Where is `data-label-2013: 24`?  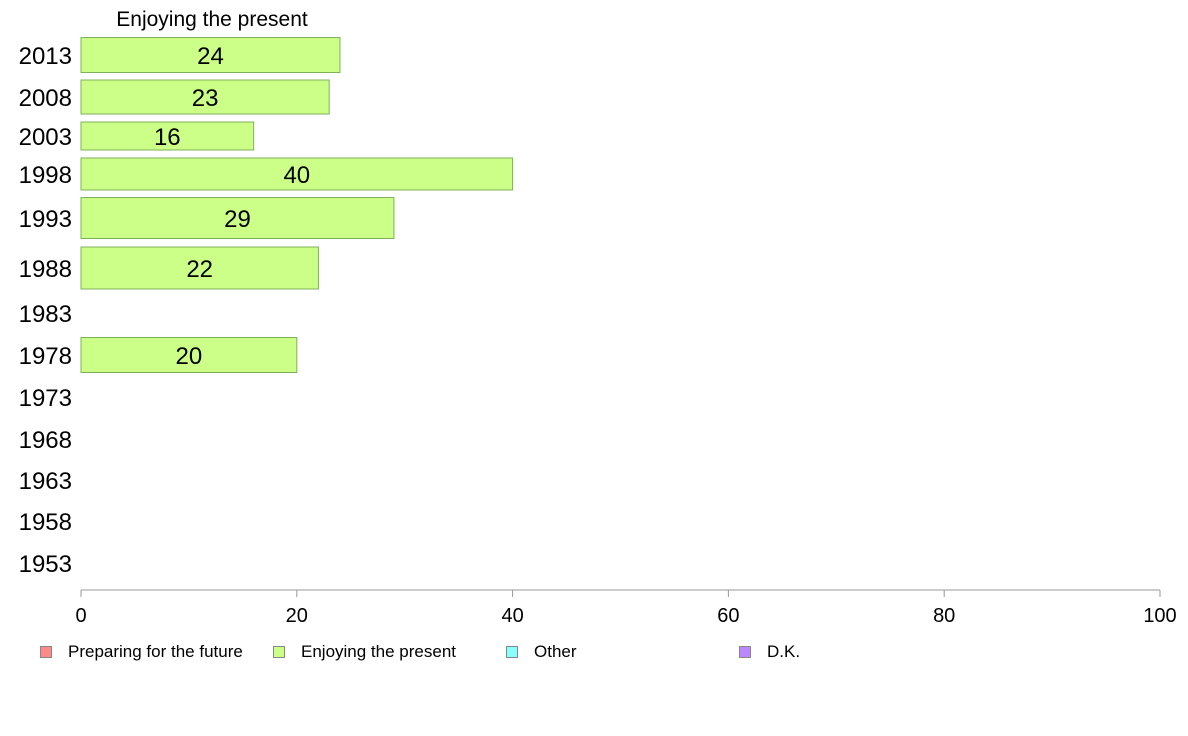 data-label-2013: 24 is located at coordinates (210, 56).